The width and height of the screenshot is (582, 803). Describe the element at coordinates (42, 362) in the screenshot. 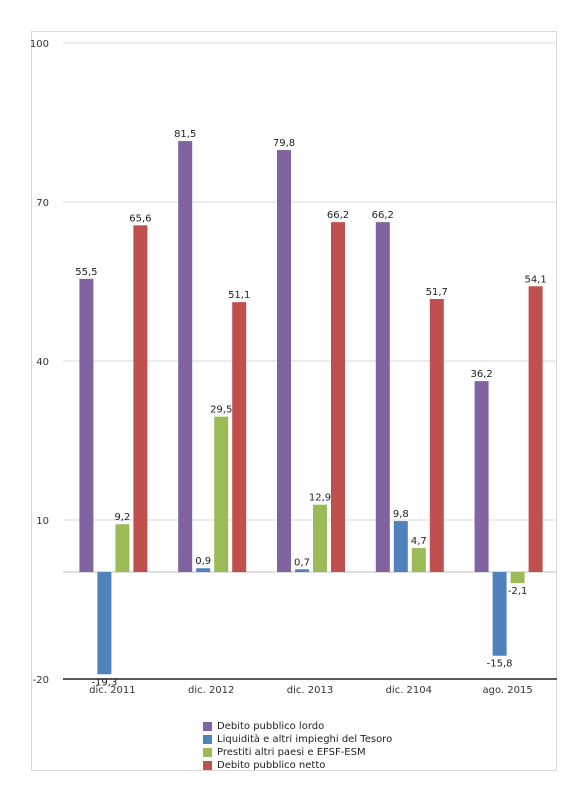

I see `y-tick-label: 40` at that location.